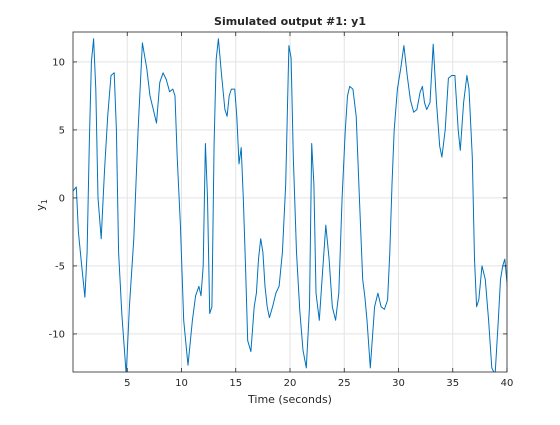 The image size is (560, 425). What do you see at coordinates (57, 334) in the screenshot?
I see `y-tick-label: -10` at bounding box center [57, 334].